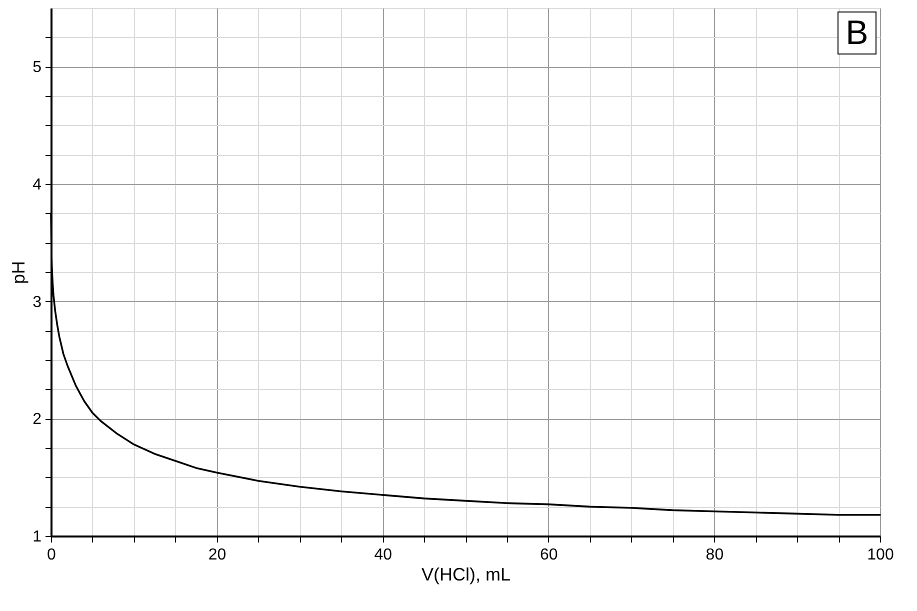 The height and width of the screenshot is (611, 917). Describe the element at coordinates (37, 302) in the screenshot. I see `y-tick-label: 3` at that location.